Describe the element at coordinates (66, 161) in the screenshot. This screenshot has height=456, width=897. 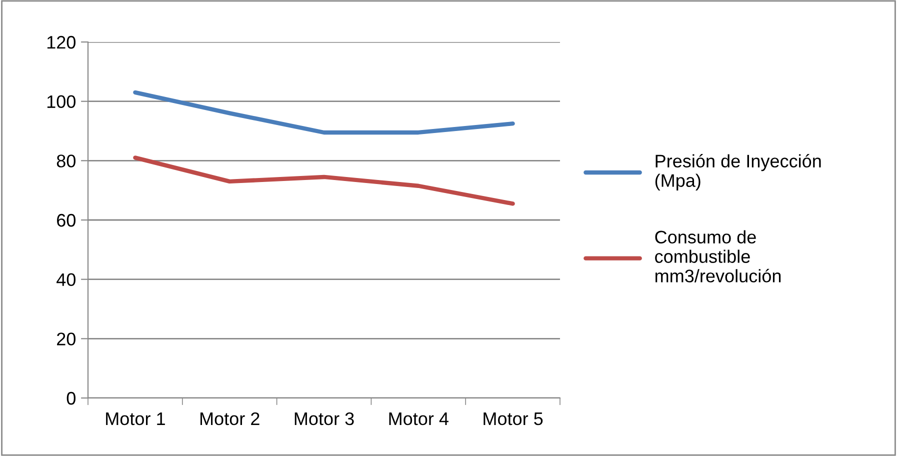
I see `y-tick-label: 80` at that location.